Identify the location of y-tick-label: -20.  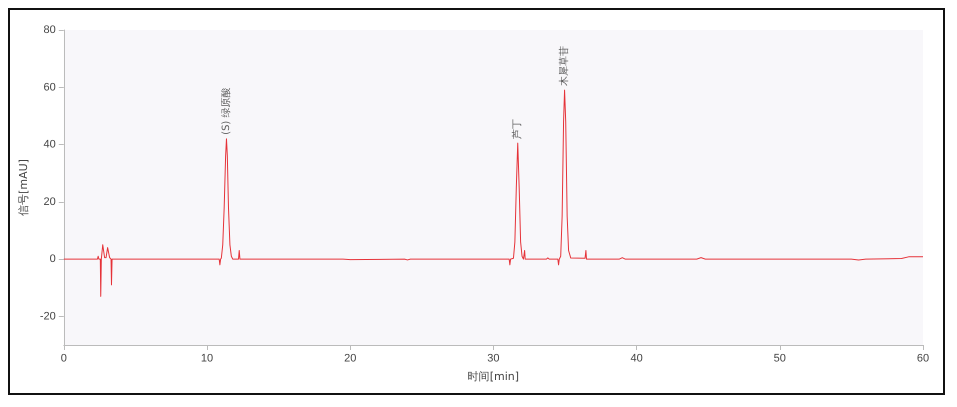
(48, 316).